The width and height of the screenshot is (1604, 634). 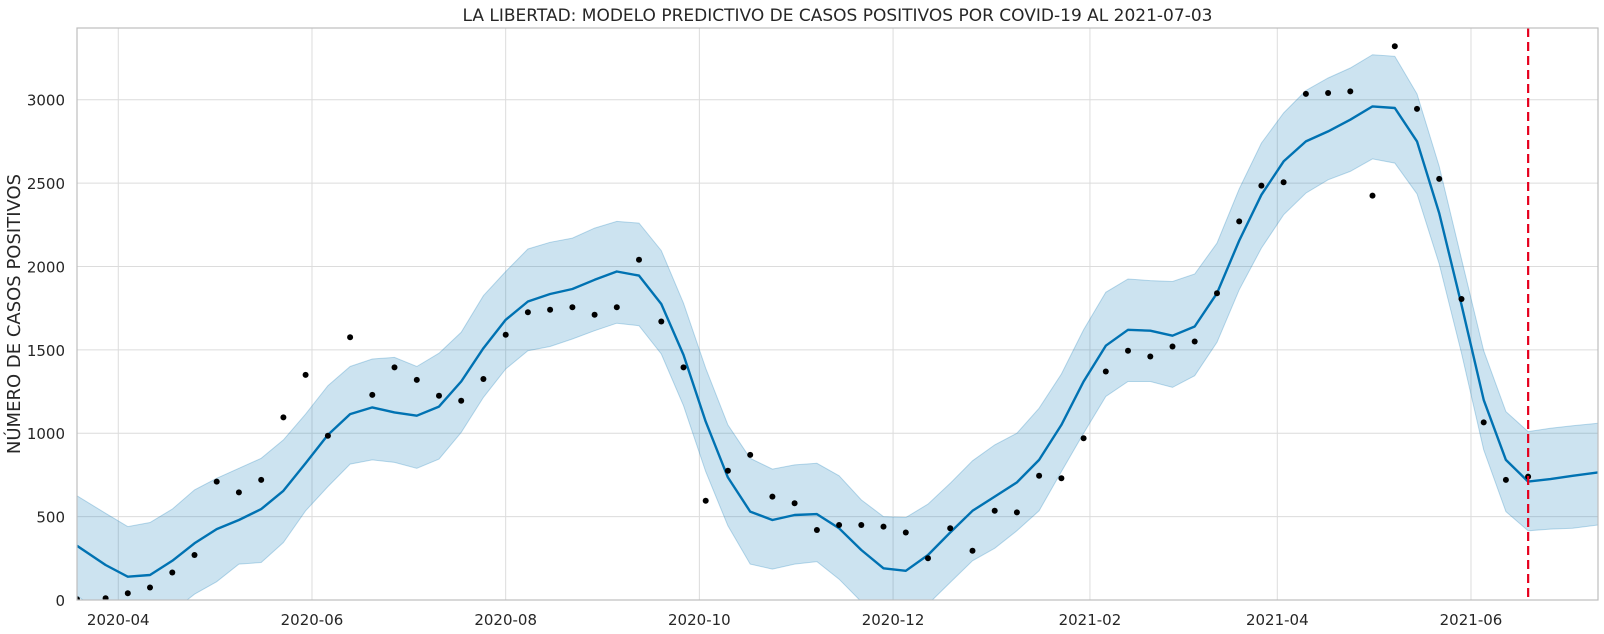 I want to click on y-tick-label: 2500, so click(x=46, y=184).